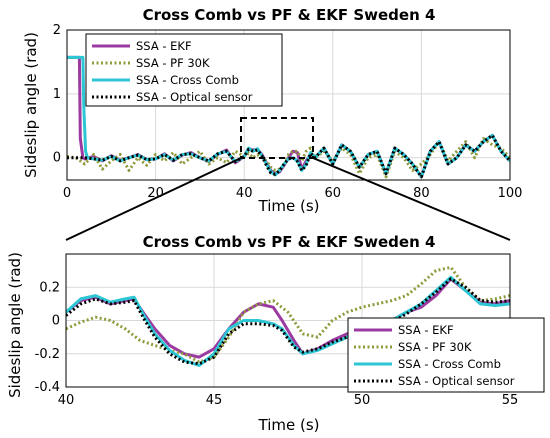 This screenshot has height=438, width=550. What do you see at coordinates (67, 193) in the screenshot?
I see `x-tick-label: 0` at bounding box center [67, 193].